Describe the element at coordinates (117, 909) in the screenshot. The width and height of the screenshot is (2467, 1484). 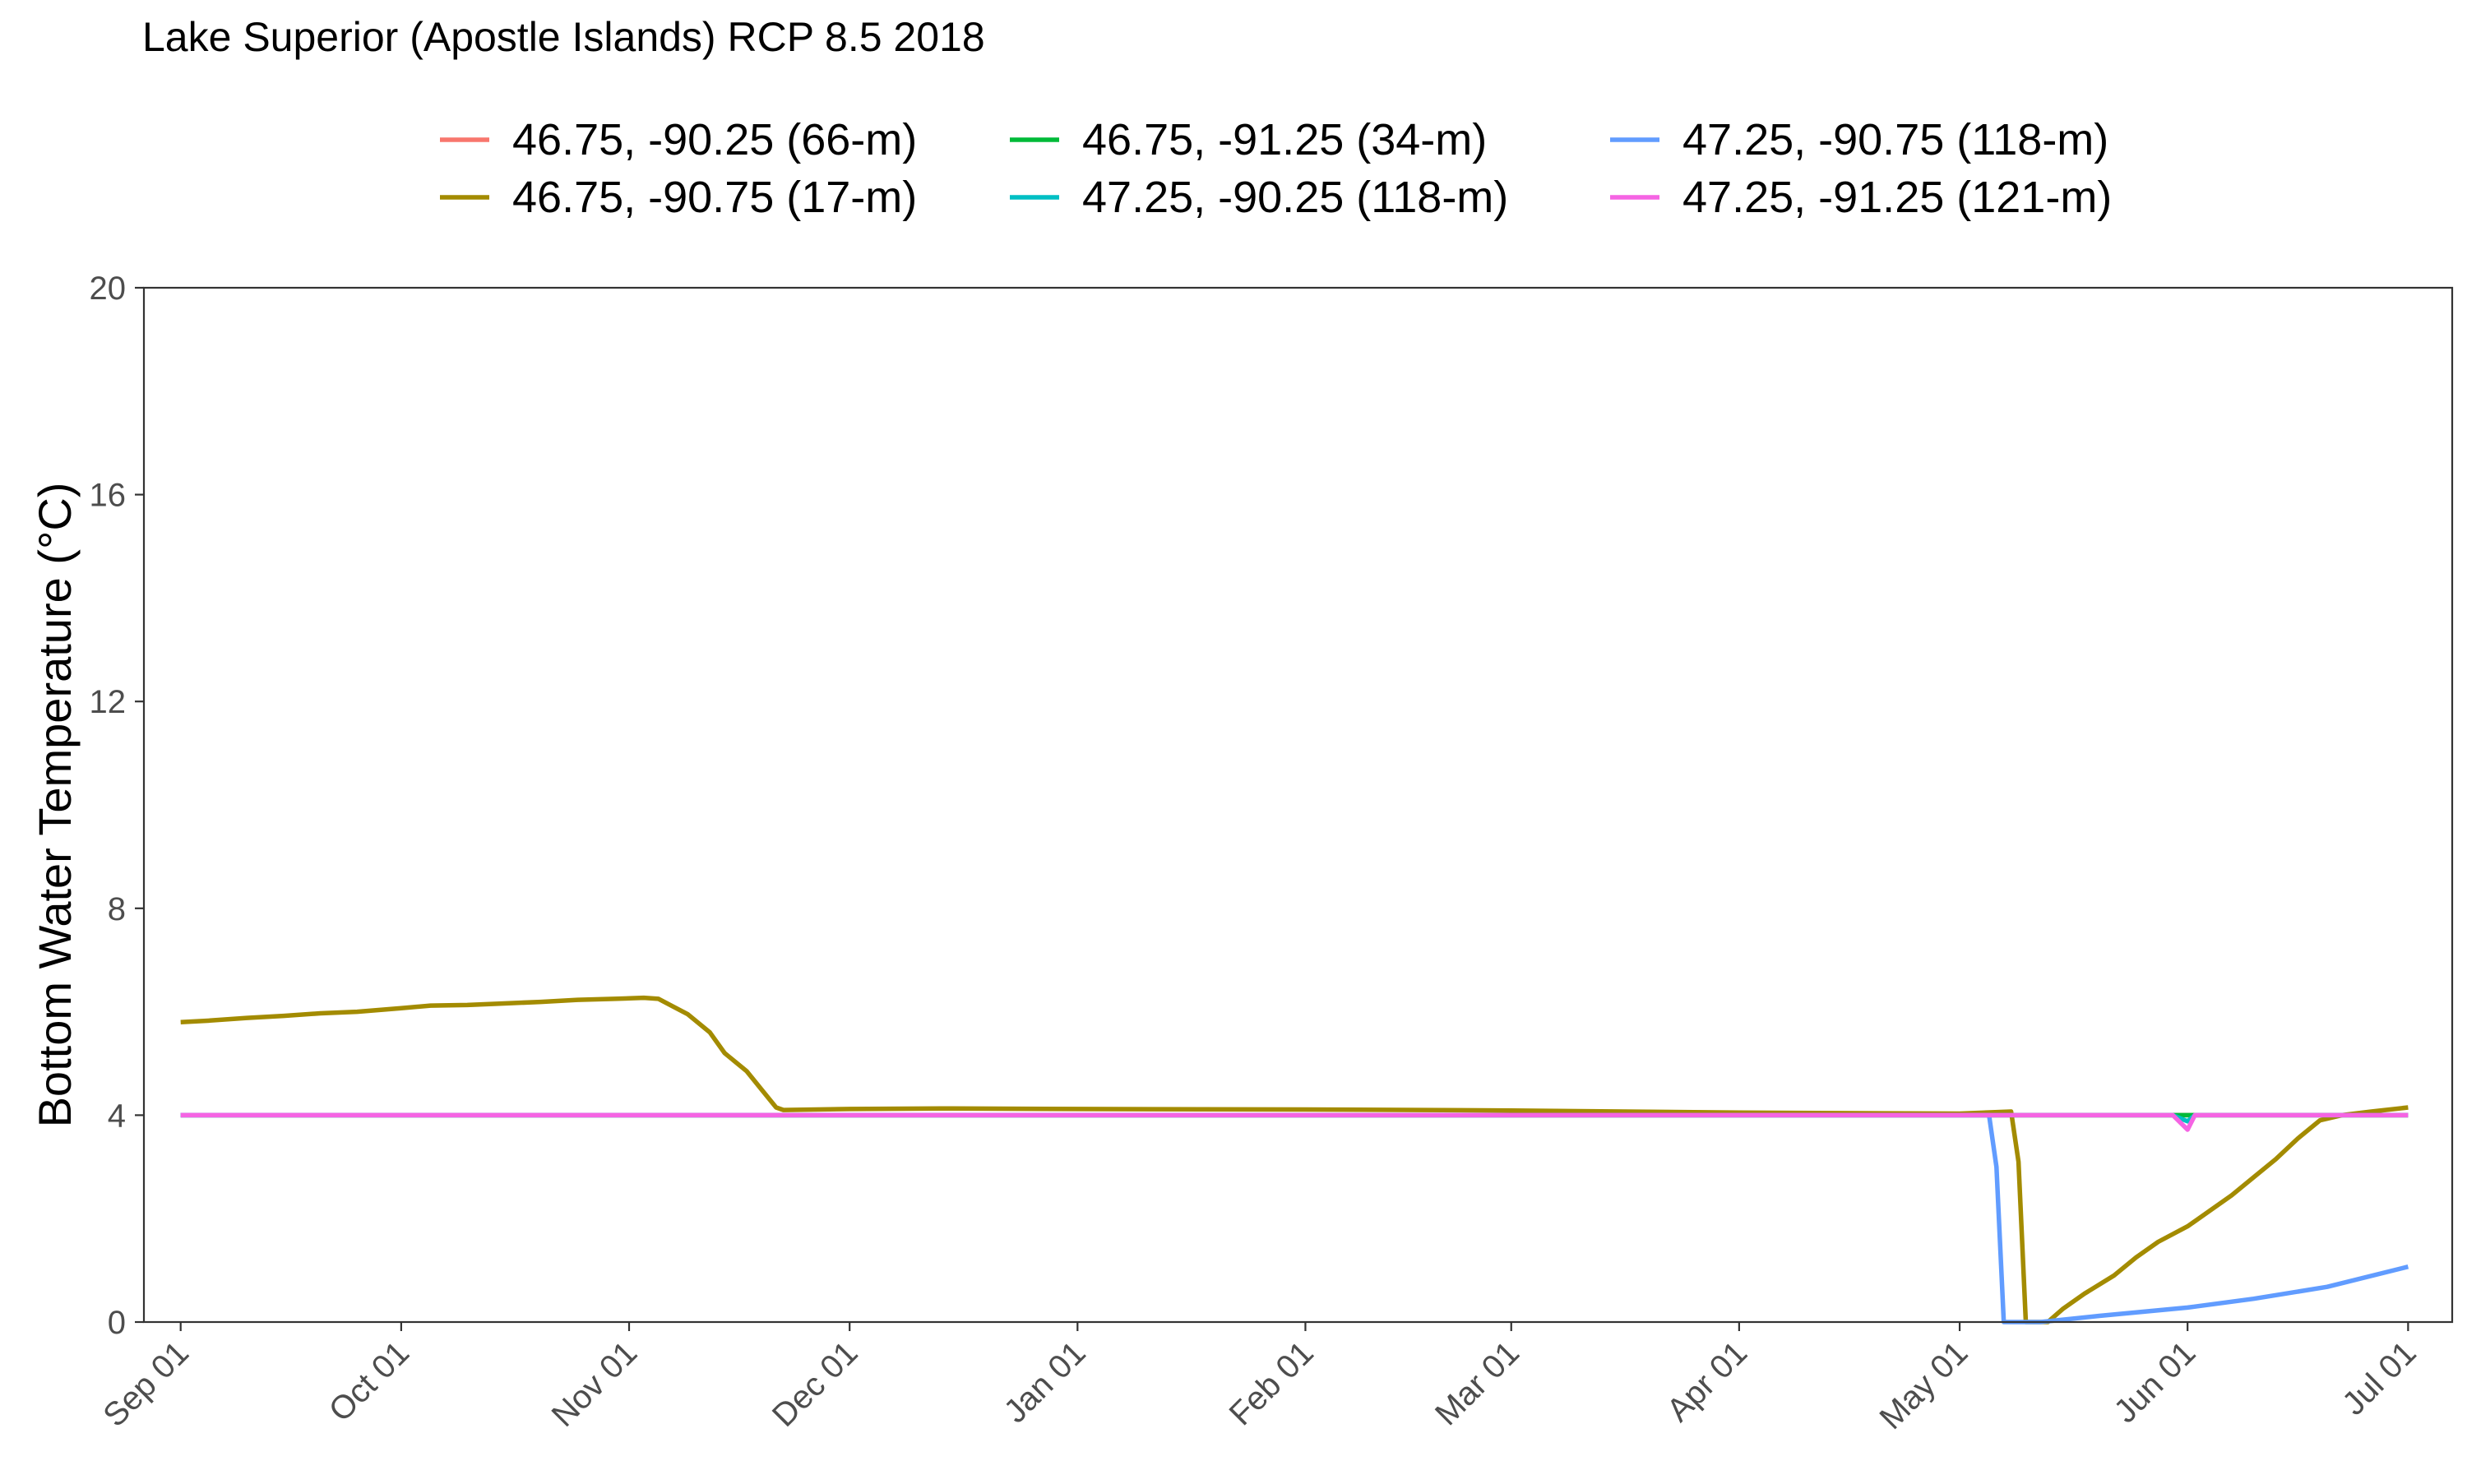
I see `y-tick-label: 8` at that location.